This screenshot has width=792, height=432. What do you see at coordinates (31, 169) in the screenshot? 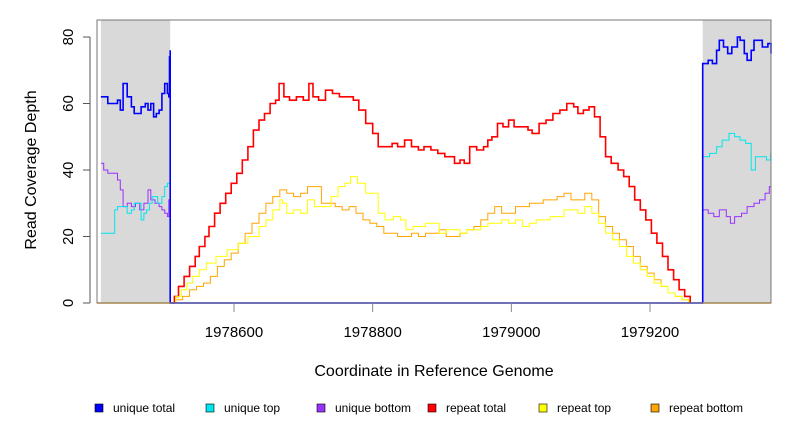
I see `y-axis-title: Read Coverage Depth` at bounding box center [31, 169].